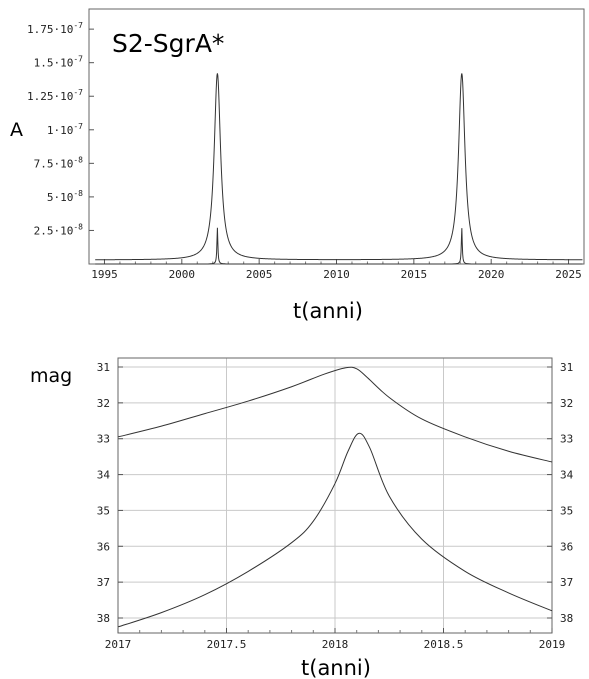 This screenshot has width=589, height=679. I want to click on bottom-y-tick-label-left: 37, so click(103, 582).